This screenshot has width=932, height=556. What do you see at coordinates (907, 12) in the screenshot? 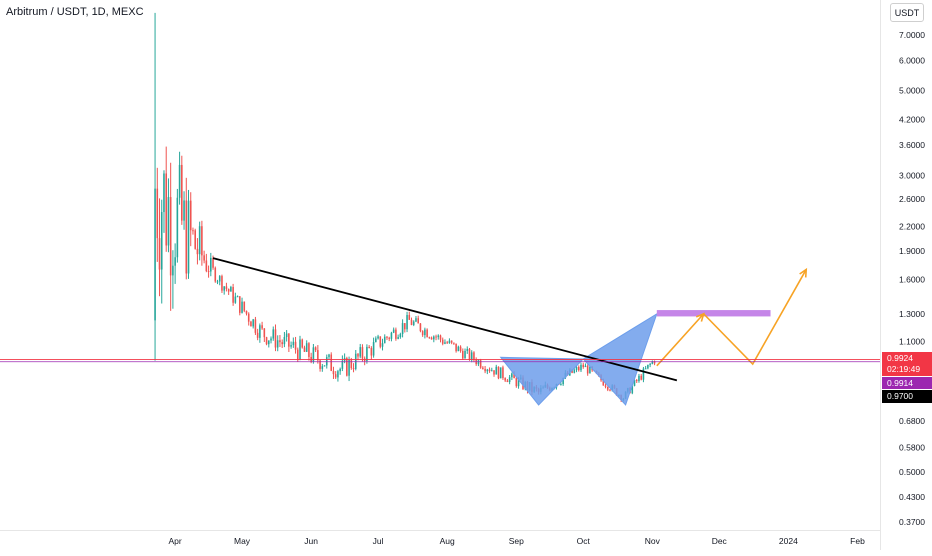
I see `currency-button: USDT` at bounding box center [907, 12].